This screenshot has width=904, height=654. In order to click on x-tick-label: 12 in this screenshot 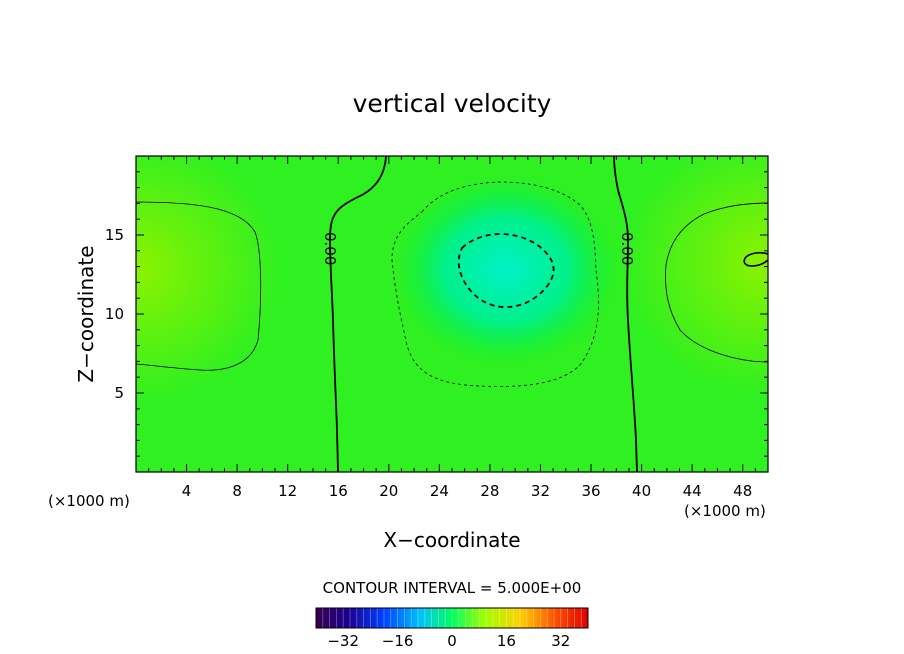, I will do `click(287, 491)`.